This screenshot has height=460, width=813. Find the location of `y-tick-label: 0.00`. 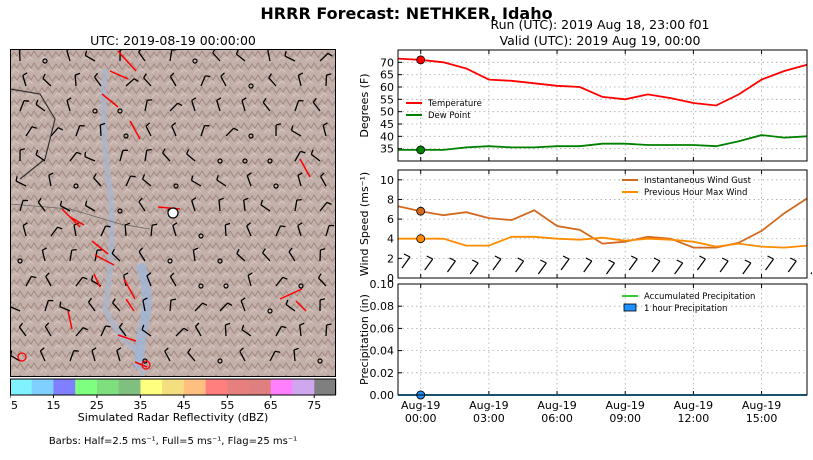

y-tick-label: 0.00 is located at coordinates (382, 395).